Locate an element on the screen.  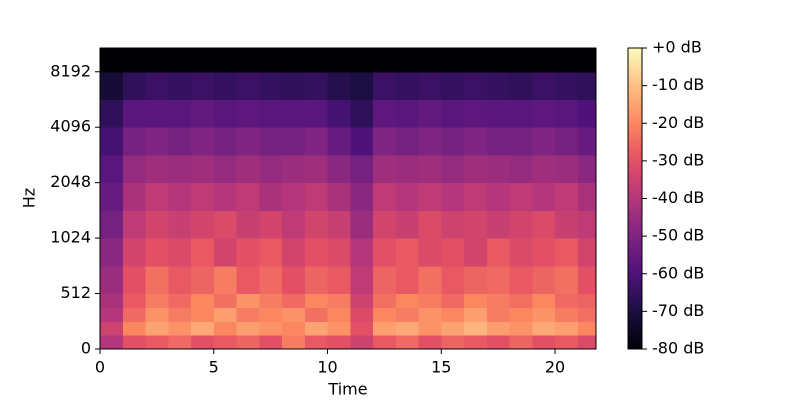
y-tick-label: 8192 is located at coordinates (70, 70).